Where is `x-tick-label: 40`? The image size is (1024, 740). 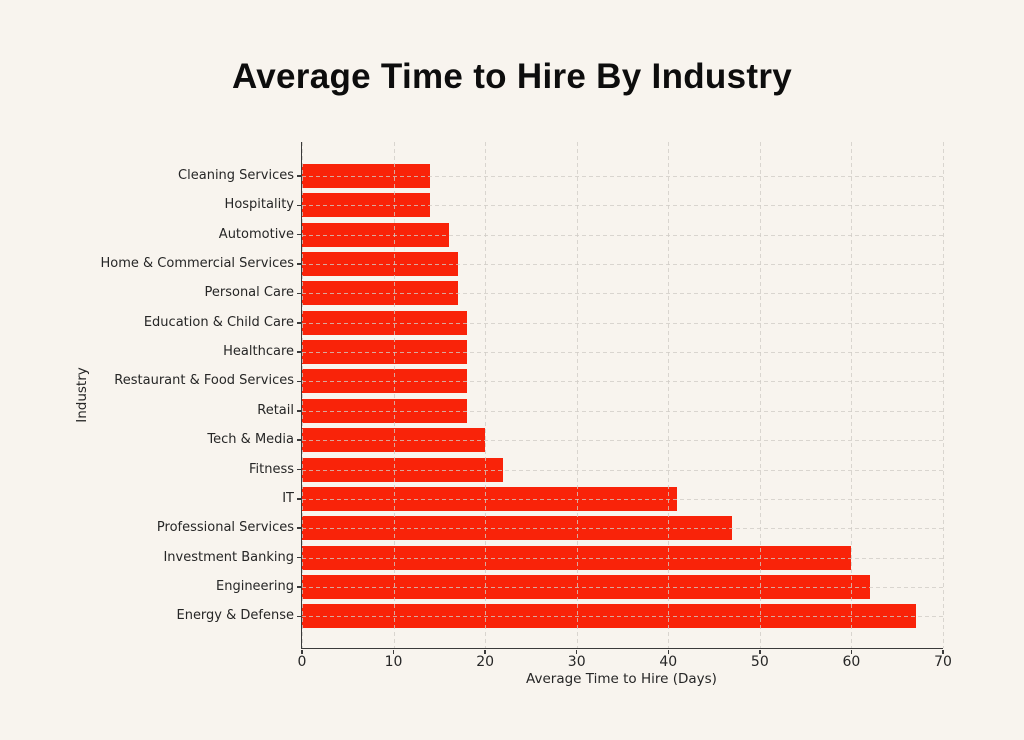
x-tick-label: 40 is located at coordinates (668, 662).